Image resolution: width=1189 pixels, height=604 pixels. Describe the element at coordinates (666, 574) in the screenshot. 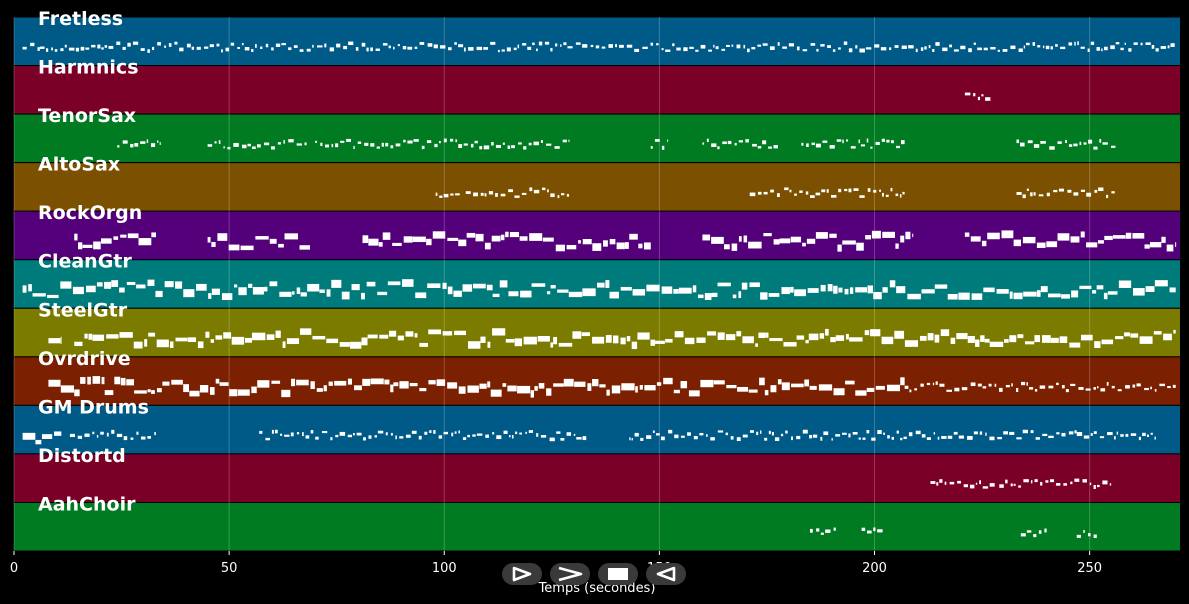

I see `rewind-button` at that location.